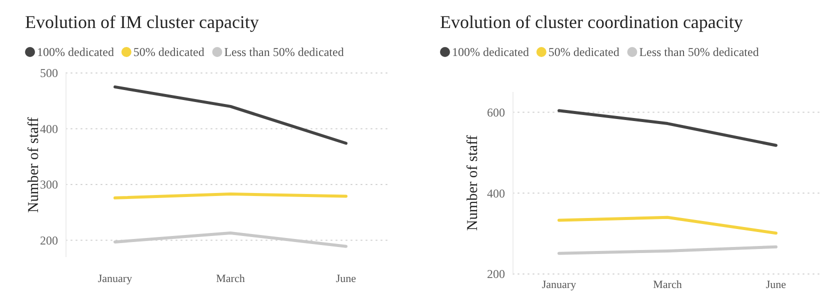 The width and height of the screenshot is (835, 291). Describe the element at coordinates (49, 185) in the screenshot. I see `y-tick-label: 300` at that location.